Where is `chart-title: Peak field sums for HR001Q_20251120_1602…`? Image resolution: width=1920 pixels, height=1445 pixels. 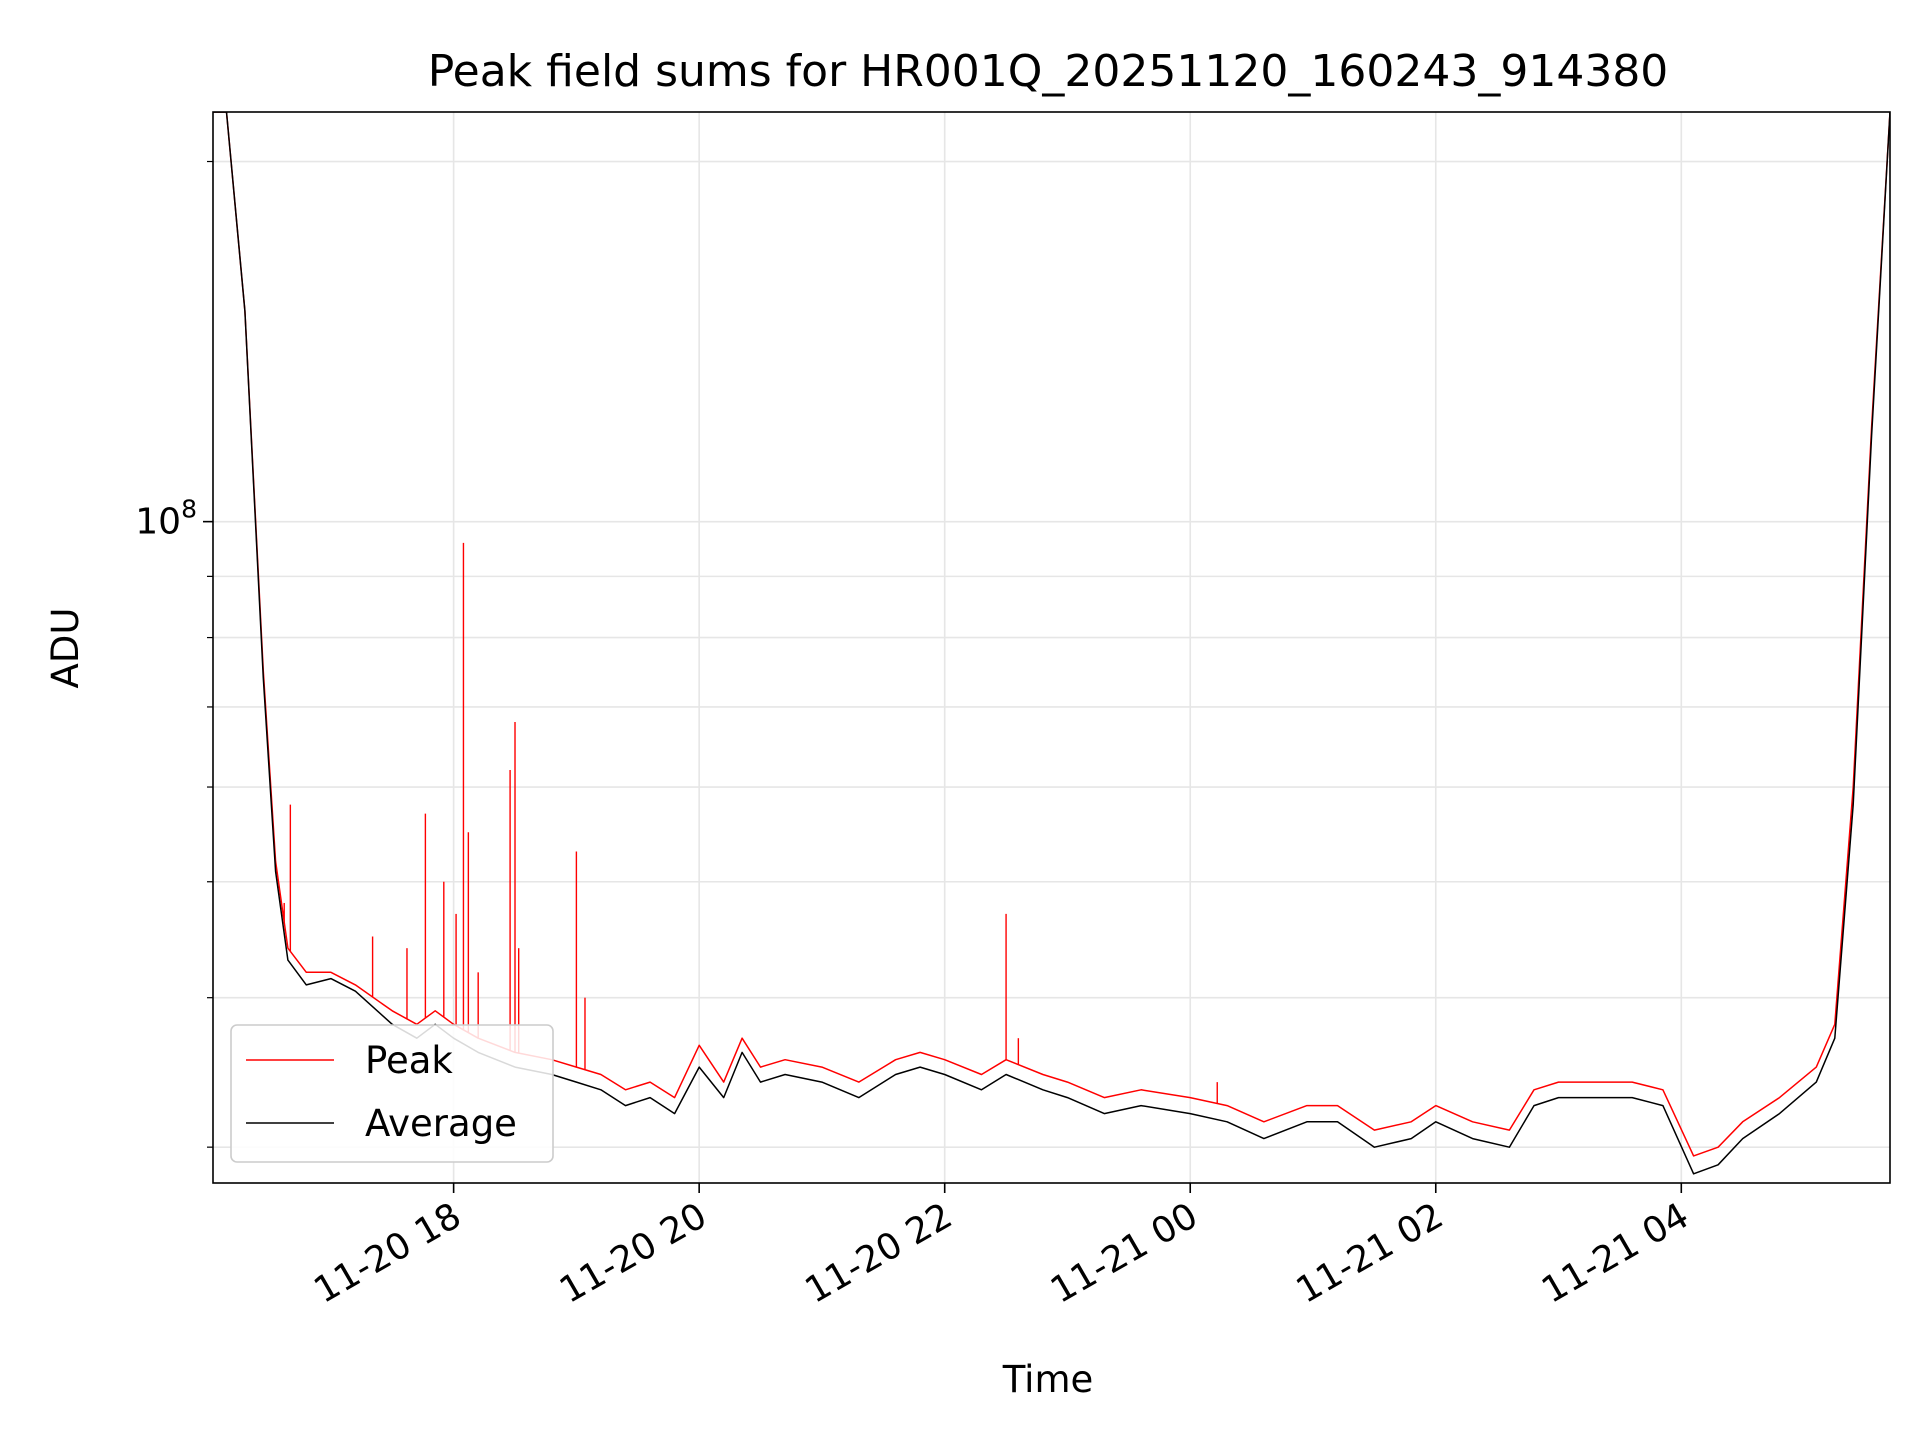 chart-title: Peak field sums for HR001Q_20251120_1602… is located at coordinates (1048, 71).